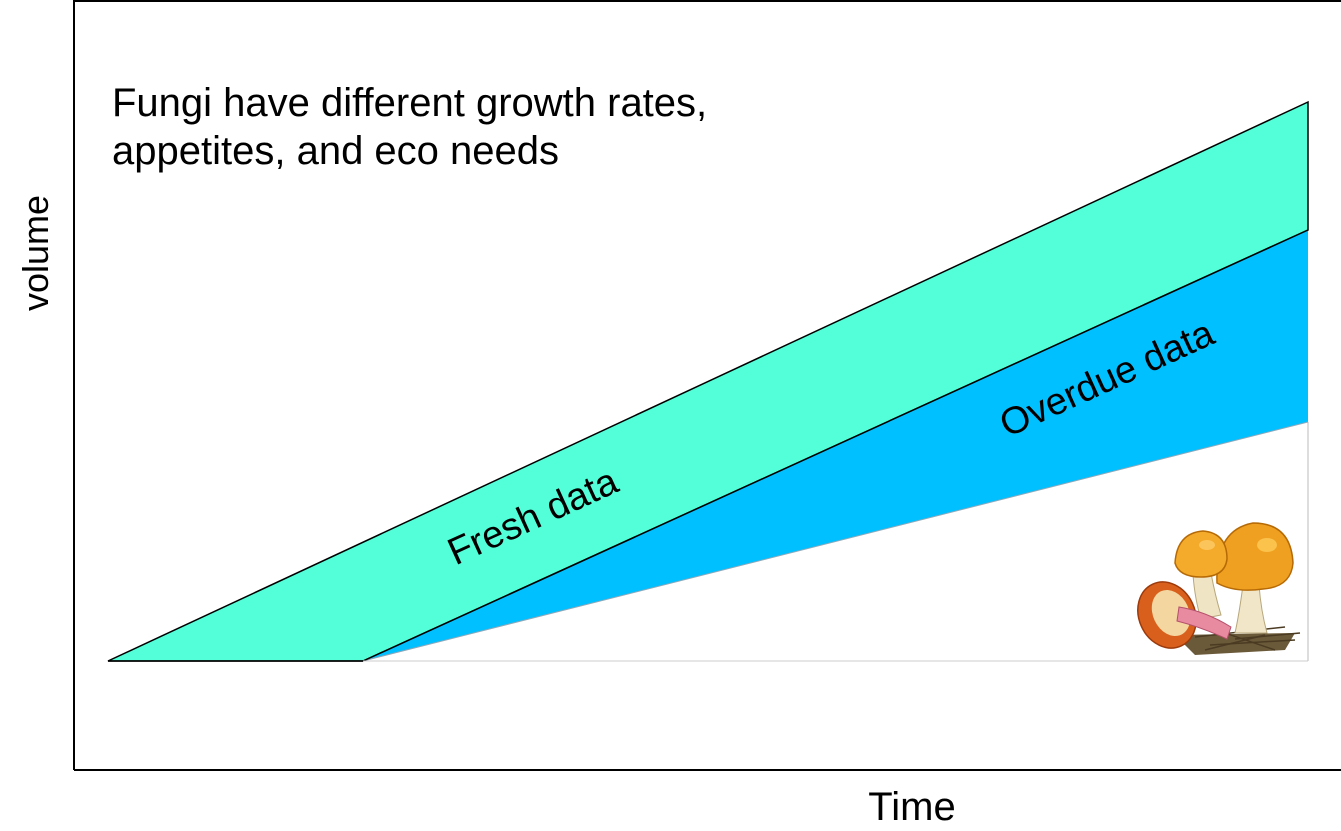 The width and height of the screenshot is (1341, 831). Describe the element at coordinates (911, 807) in the screenshot. I see `x-axis-label: Time` at that location.